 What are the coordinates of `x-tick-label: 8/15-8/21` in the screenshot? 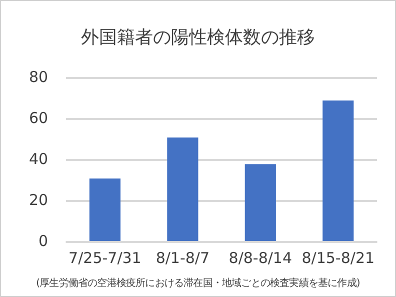 It's located at (338, 257).